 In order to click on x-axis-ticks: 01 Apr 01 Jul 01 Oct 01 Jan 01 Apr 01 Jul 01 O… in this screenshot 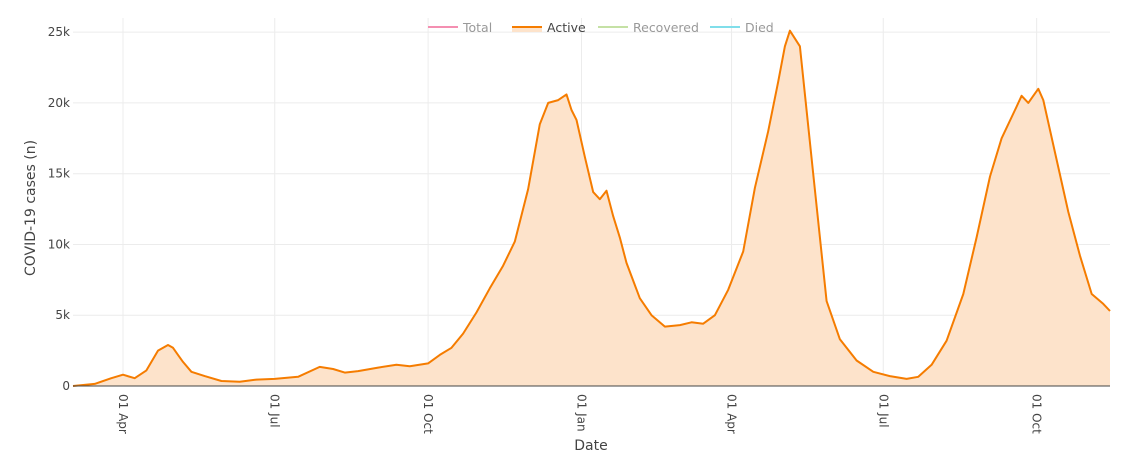, I will do `click(580, 414)`.